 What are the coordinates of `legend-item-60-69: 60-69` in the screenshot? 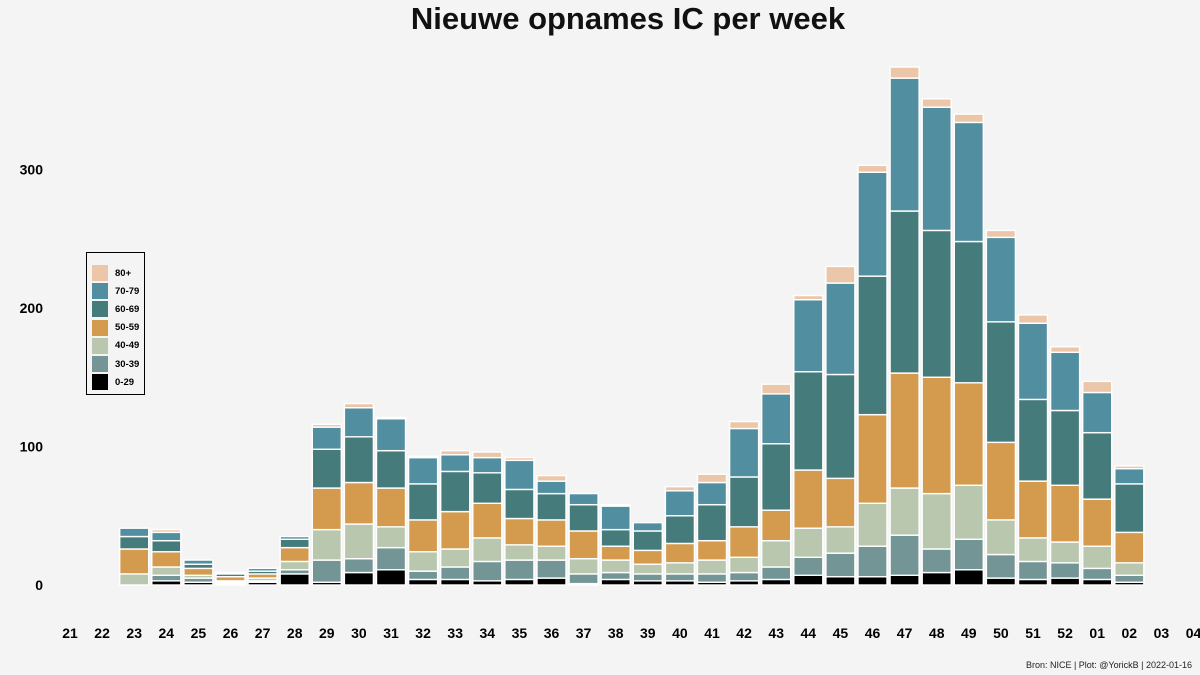 It's located at (116, 309).